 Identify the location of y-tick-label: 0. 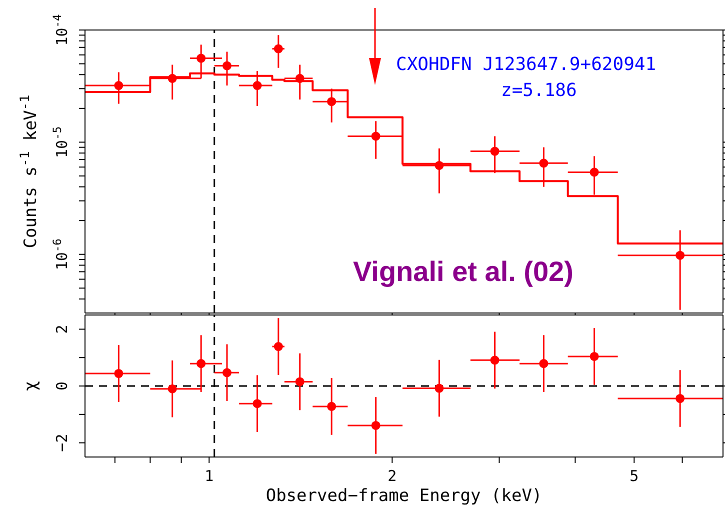
(62, 386).